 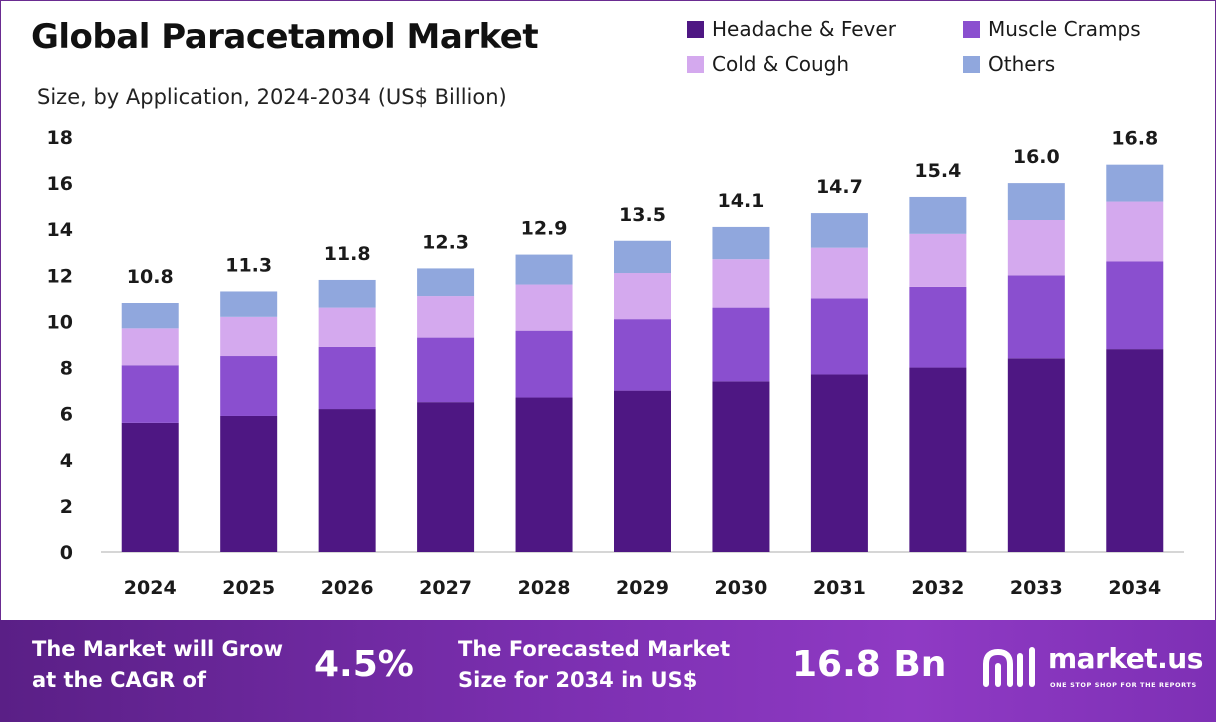 I want to click on bar-segment-2024-others, so click(x=150, y=316).